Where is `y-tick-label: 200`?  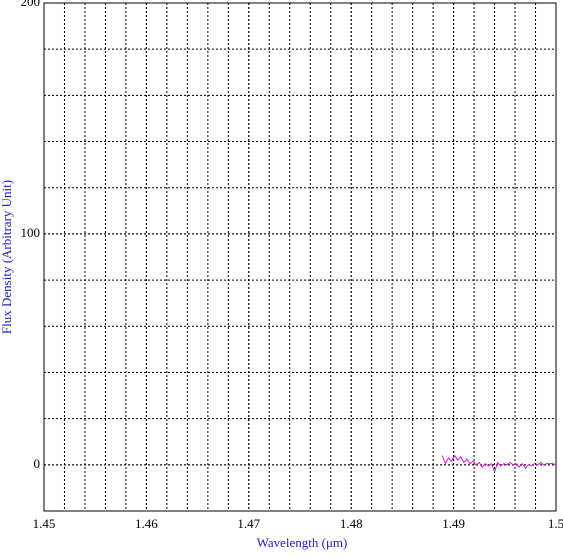 y-tick-label: 200 is located at coordinates (31, 4).